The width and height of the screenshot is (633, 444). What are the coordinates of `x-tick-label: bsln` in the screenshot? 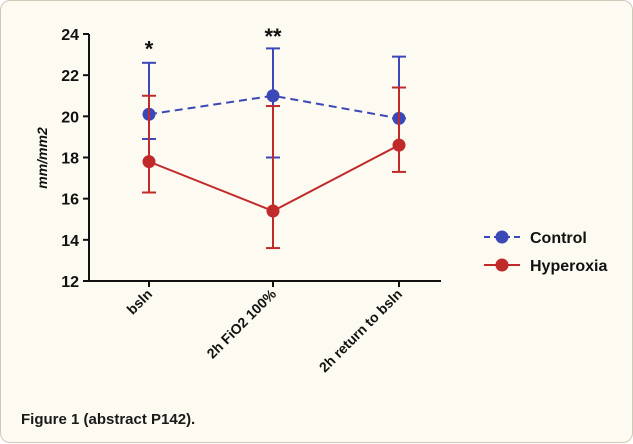 It's located at (139, 302).